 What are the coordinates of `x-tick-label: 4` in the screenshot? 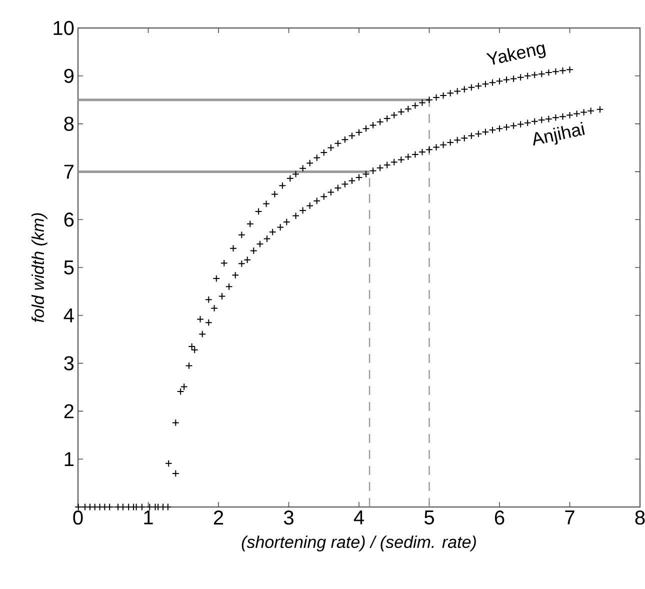 It's located at (359, 517).